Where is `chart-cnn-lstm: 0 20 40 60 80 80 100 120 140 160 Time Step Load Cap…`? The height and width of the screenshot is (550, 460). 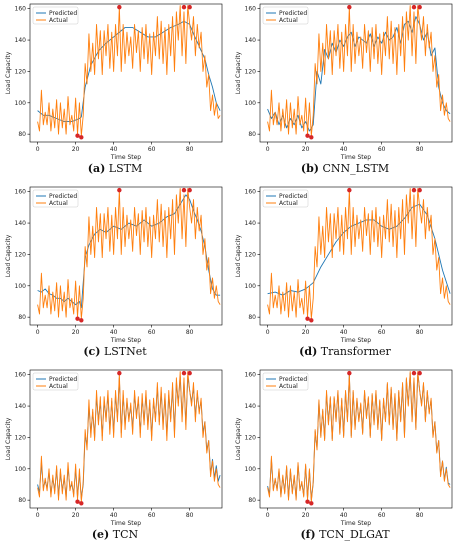
chart-cnn-lstm: 0 20 40 60 80 80 100 120 140 160 Time Step Load Cap… is located at coordinates (344, 82).